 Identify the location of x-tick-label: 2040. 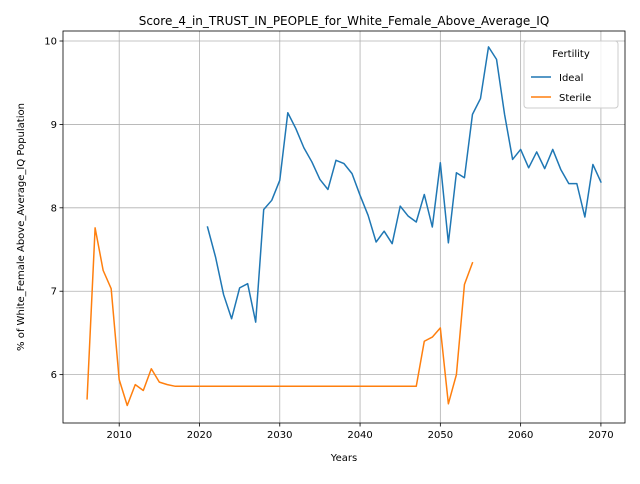
(359, 435).